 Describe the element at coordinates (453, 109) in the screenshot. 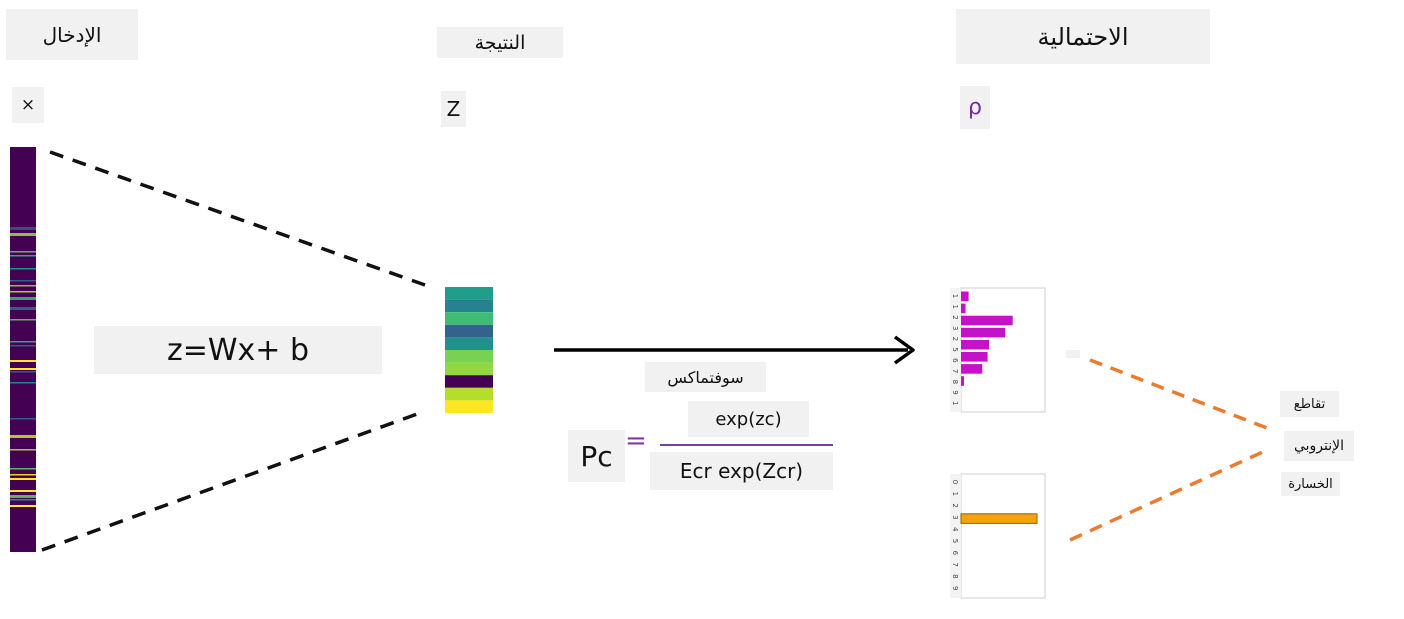

I see `logits-symbol: Z` at that location.